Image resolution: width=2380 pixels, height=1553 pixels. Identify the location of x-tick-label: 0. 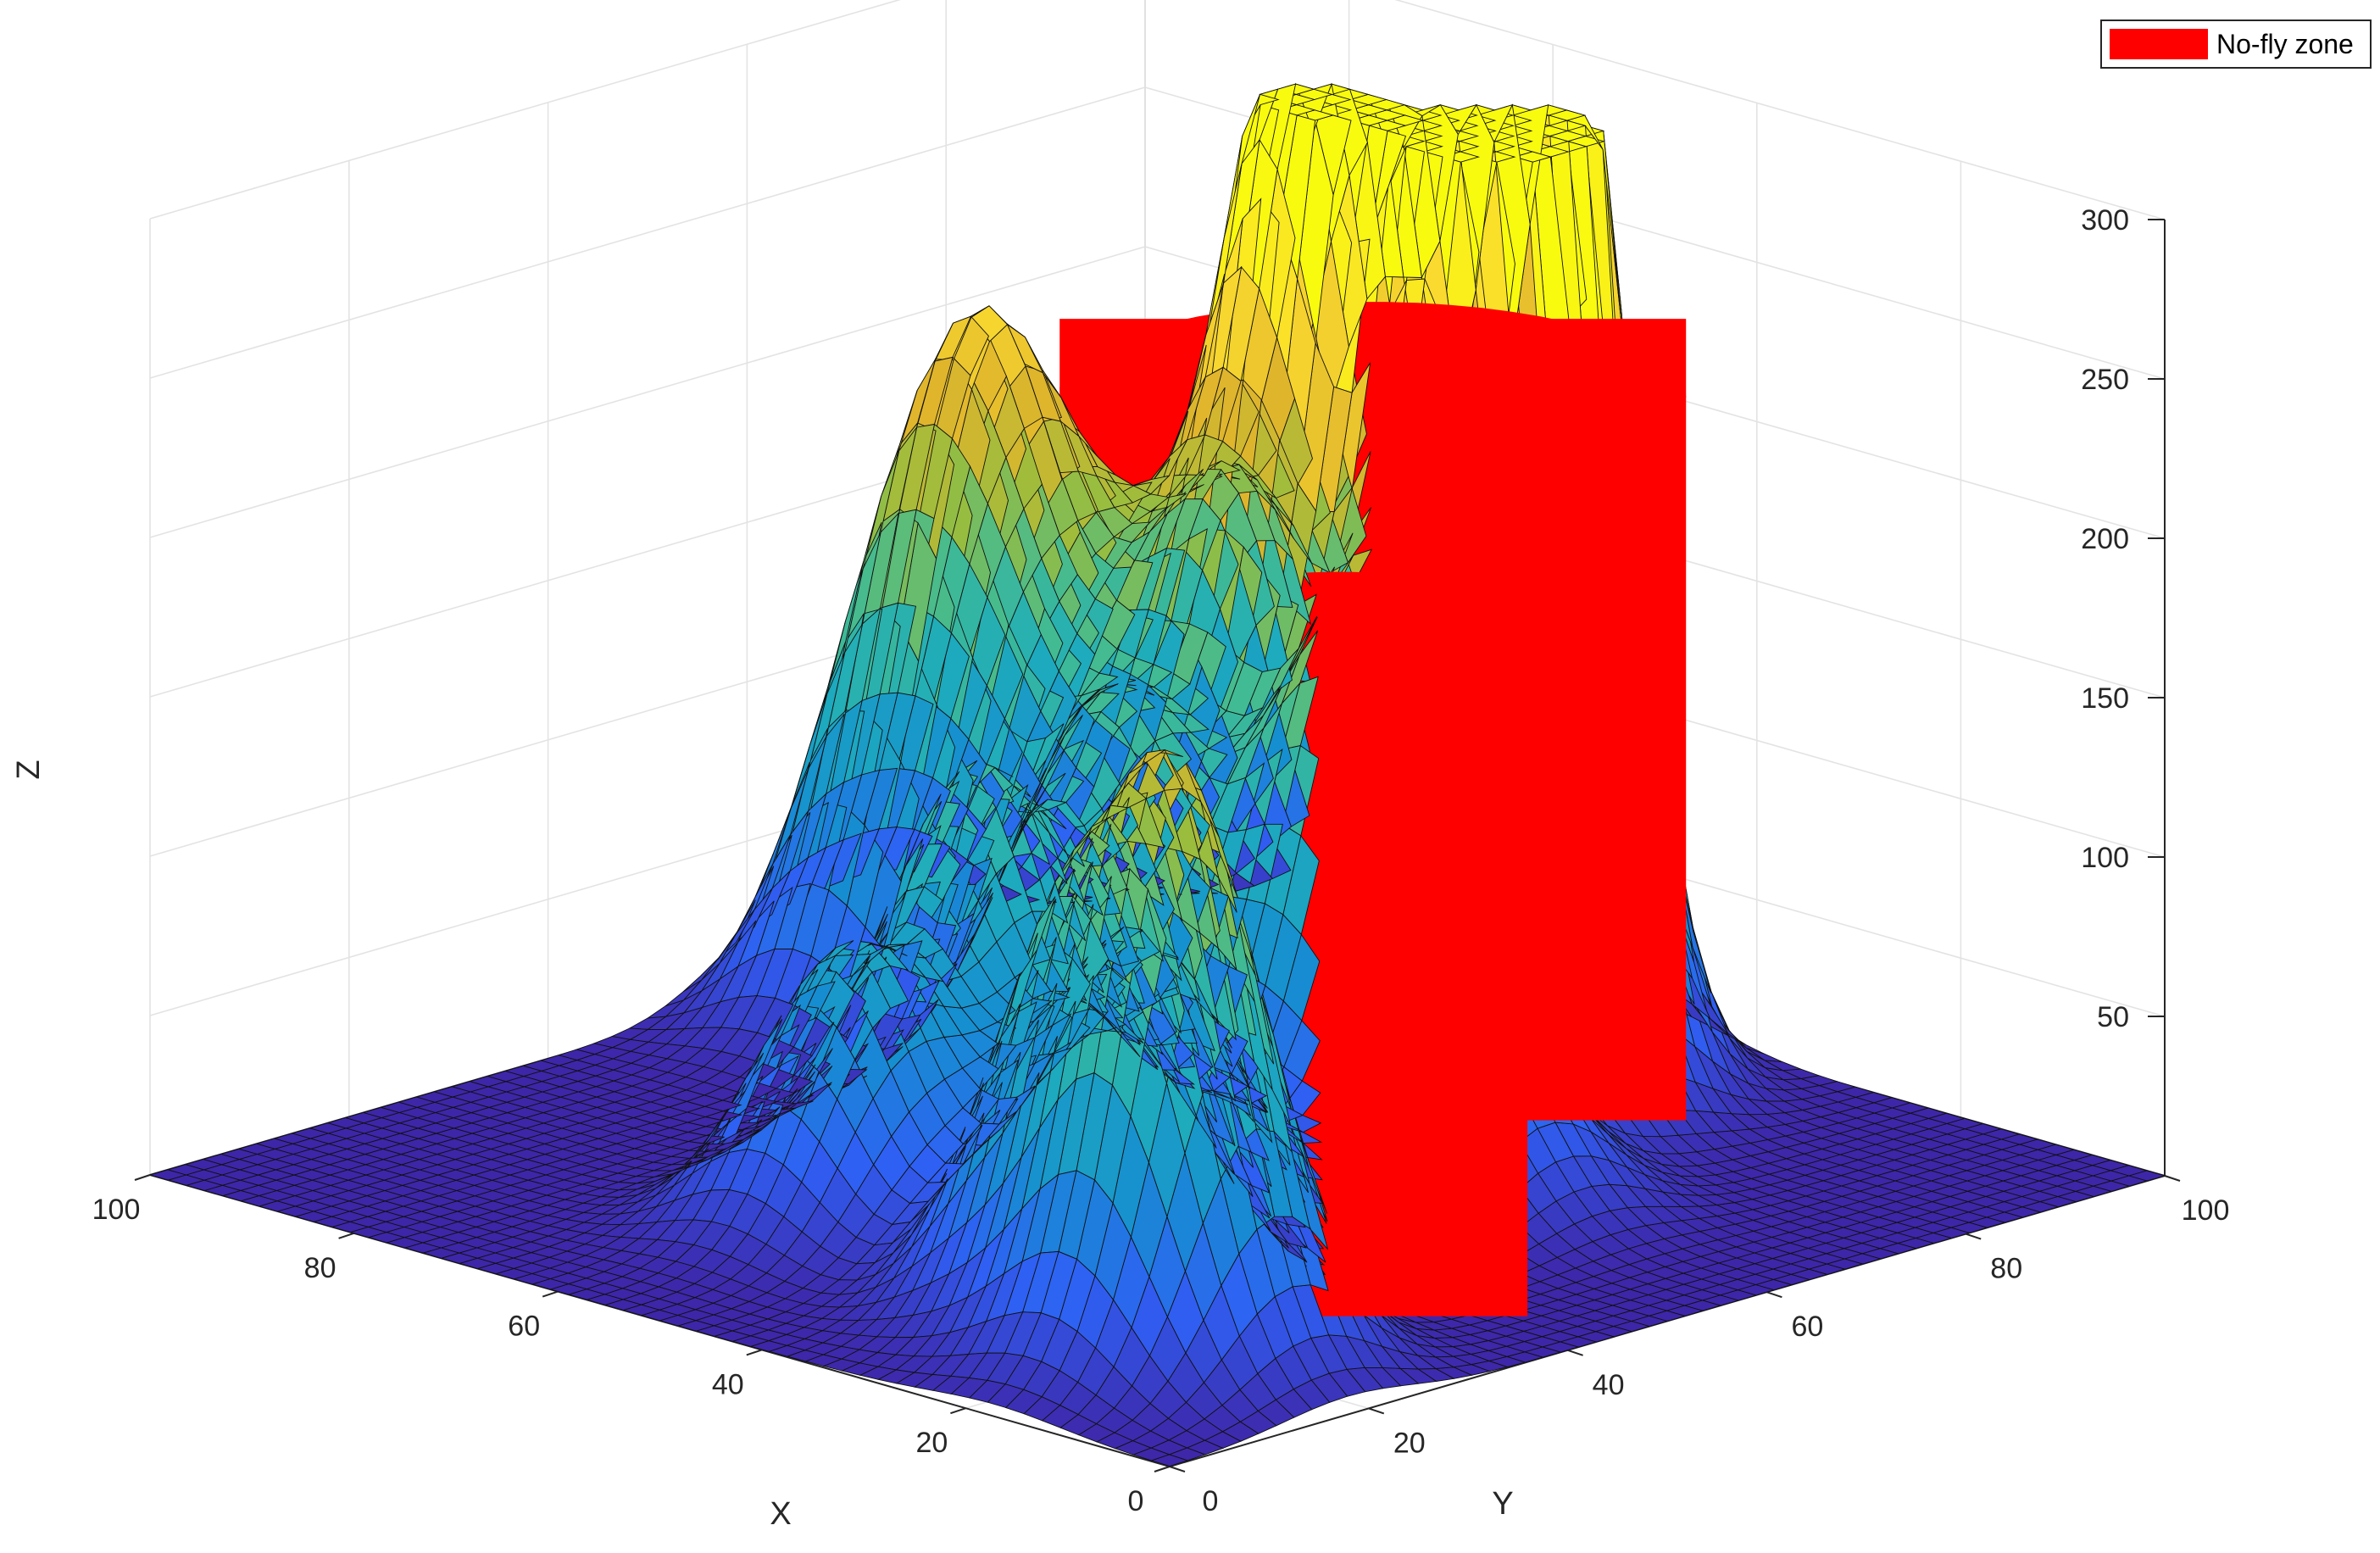
(1136, 1501).